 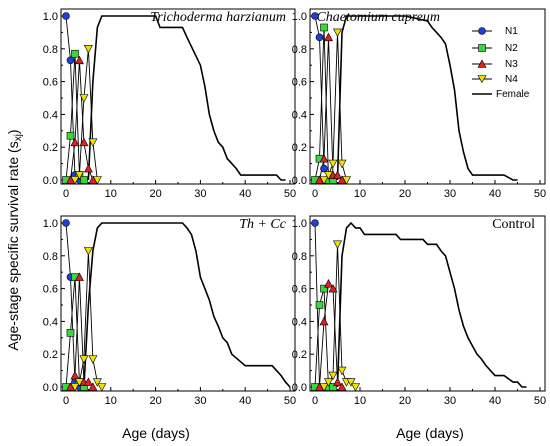 I want to click on y-axis-label-subscript: xj, so click(x=18, y=137).